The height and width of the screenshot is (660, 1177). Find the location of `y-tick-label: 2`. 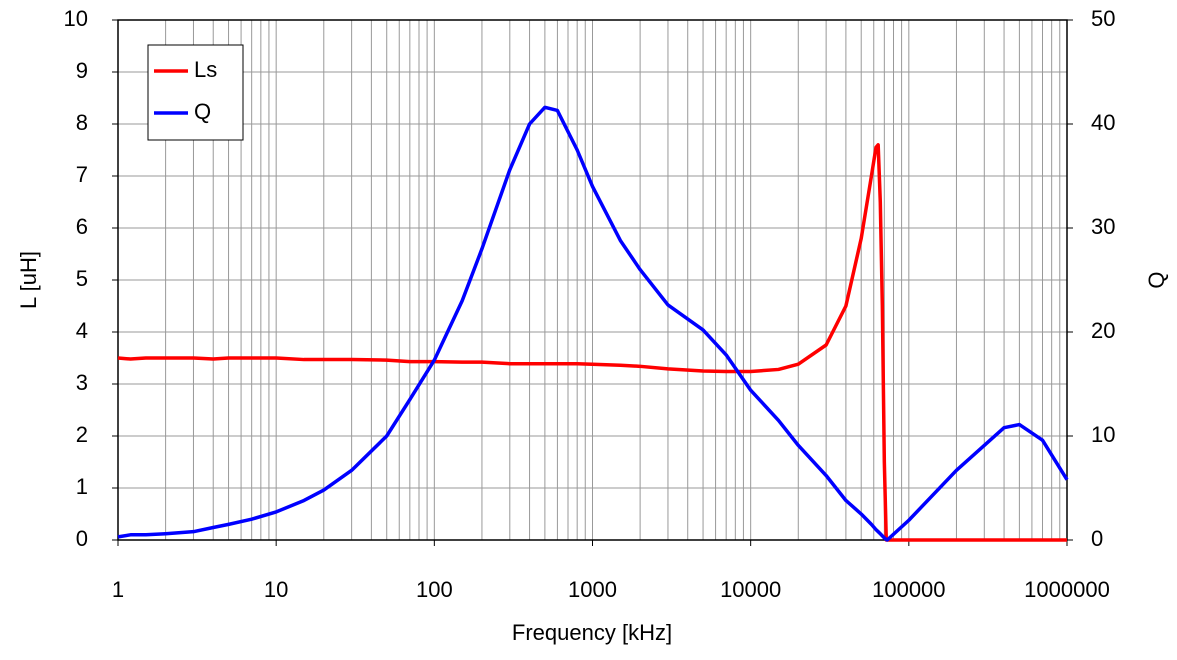

y-tick-label: 2 is located at coordinates (82, 434).